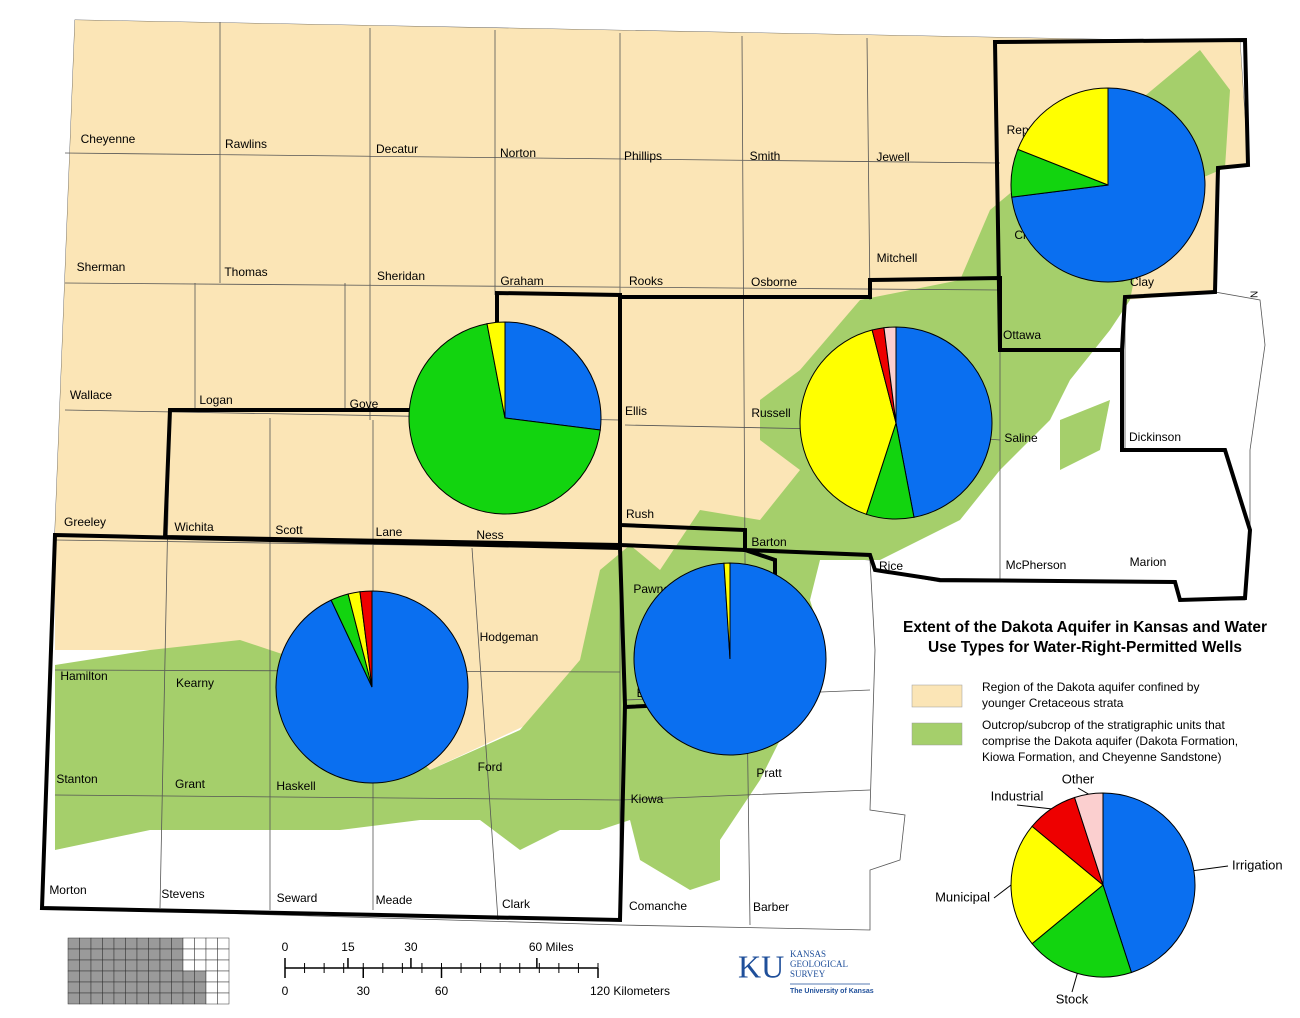 Image resolution: width=1300 pixels, height=1018 pixels. Describe the element at coordinates (768, 542) in the screenshot. I see `county-label: Barton` at that location.